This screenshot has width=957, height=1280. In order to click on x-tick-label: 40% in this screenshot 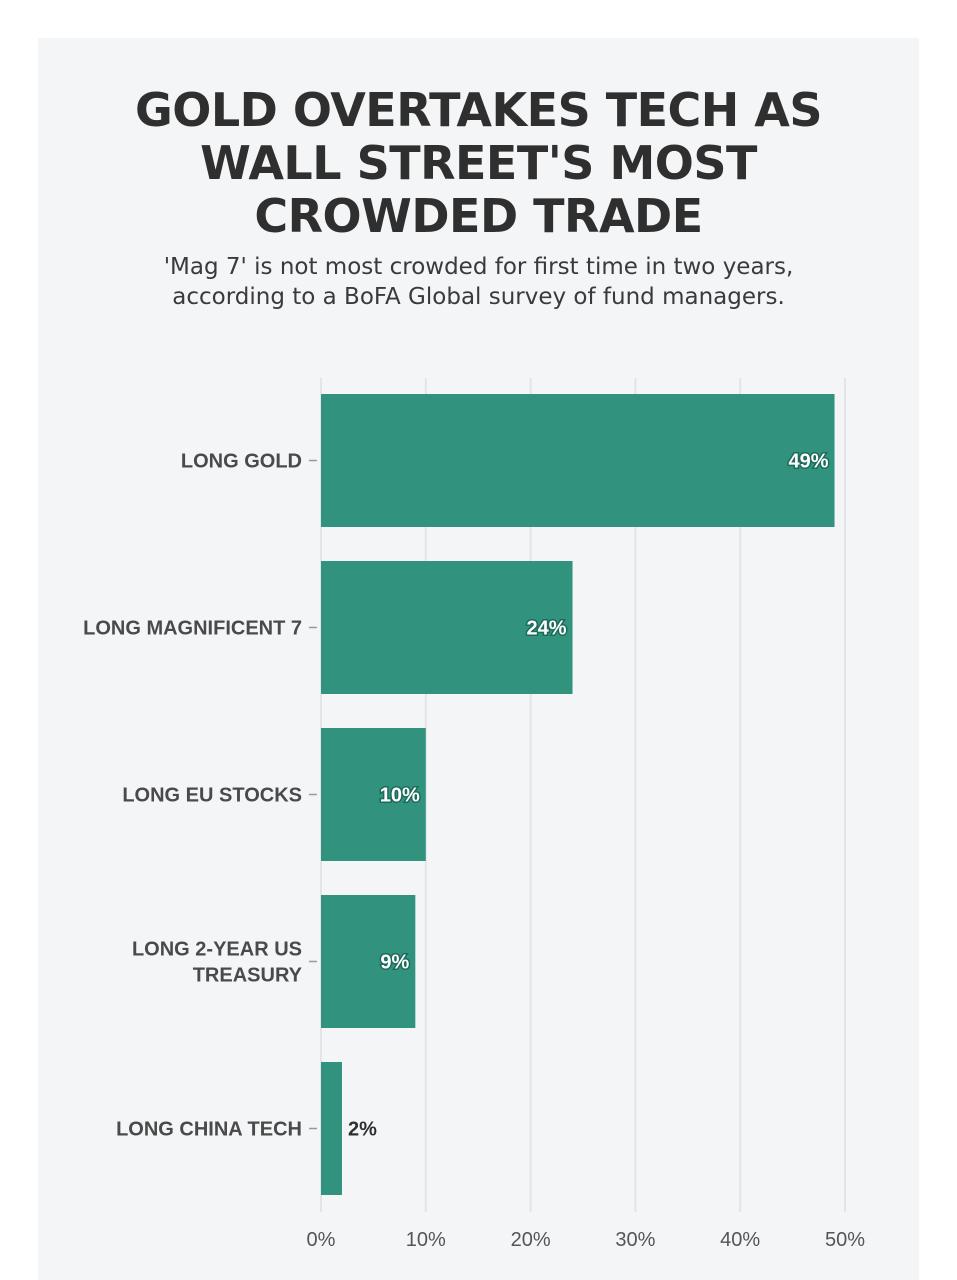, I will do `click(740, 1240)`.